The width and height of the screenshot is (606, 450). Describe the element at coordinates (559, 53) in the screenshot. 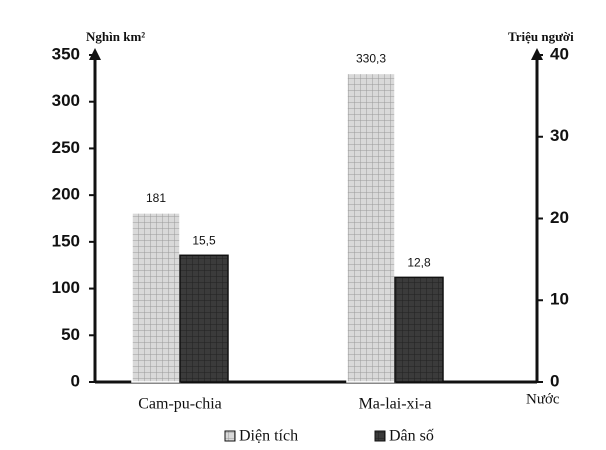

I see `y2-tick-label: 40` at that location.